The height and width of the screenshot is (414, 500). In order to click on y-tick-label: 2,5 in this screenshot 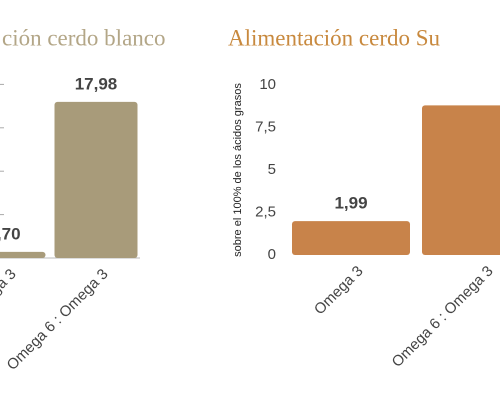, I will do `click(265, 211)`.